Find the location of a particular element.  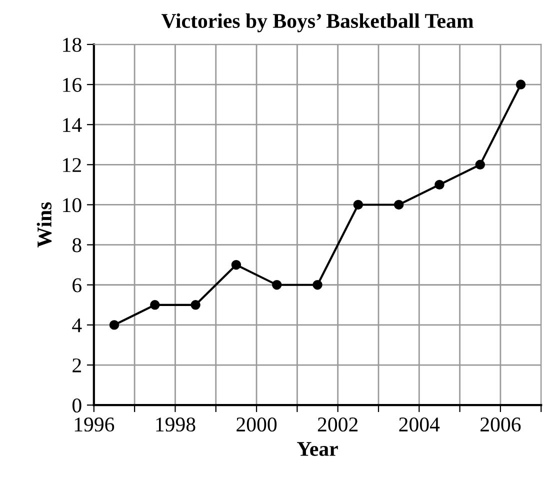

y-tick-label: 12 is located at coordinates (72, 165).